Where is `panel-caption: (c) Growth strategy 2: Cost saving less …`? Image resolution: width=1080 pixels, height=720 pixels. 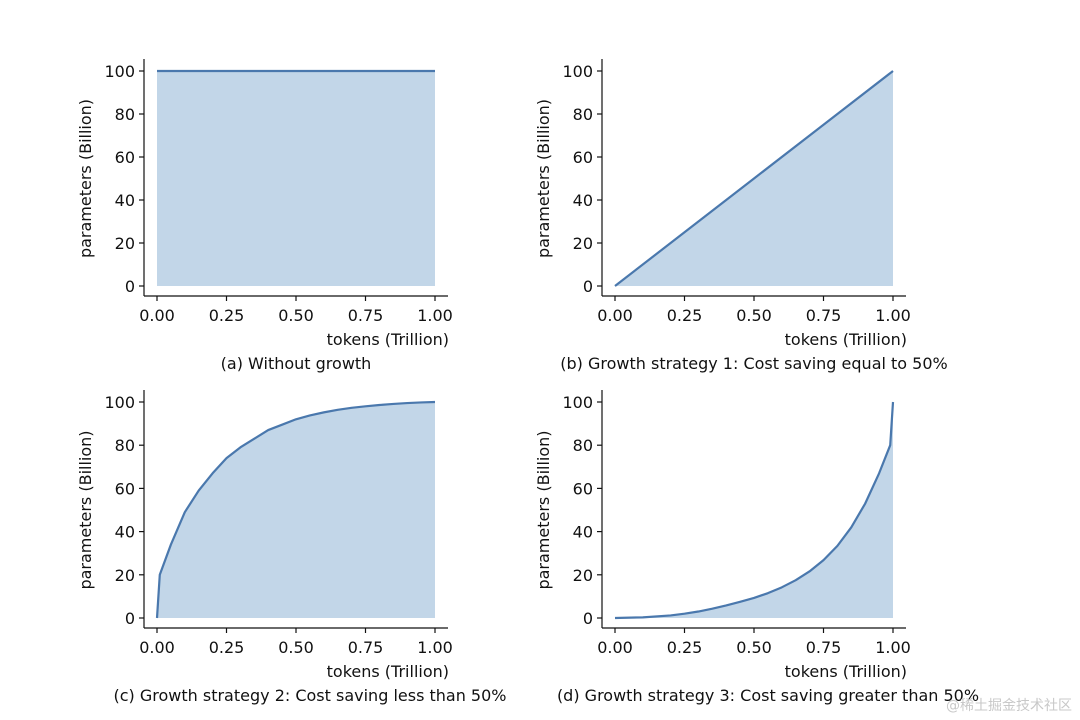
panel-caption: (c) Growth strategy 2: Cost saving less … is located at coordinates (310, 695).